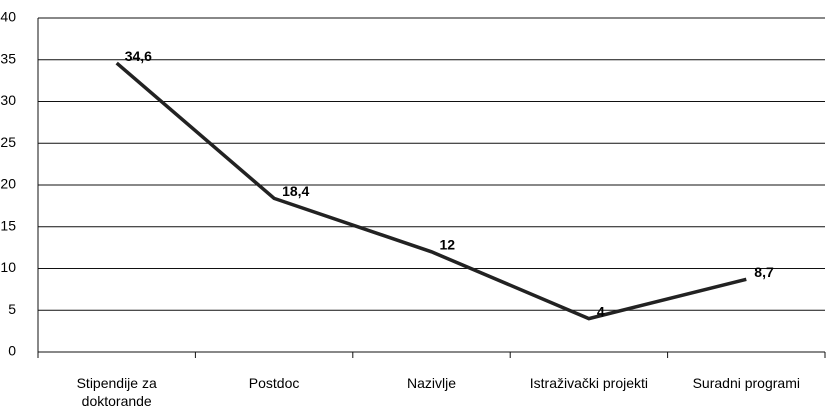  I want to click on x-tick-label: Istraživački projekti, so click(589, 383).